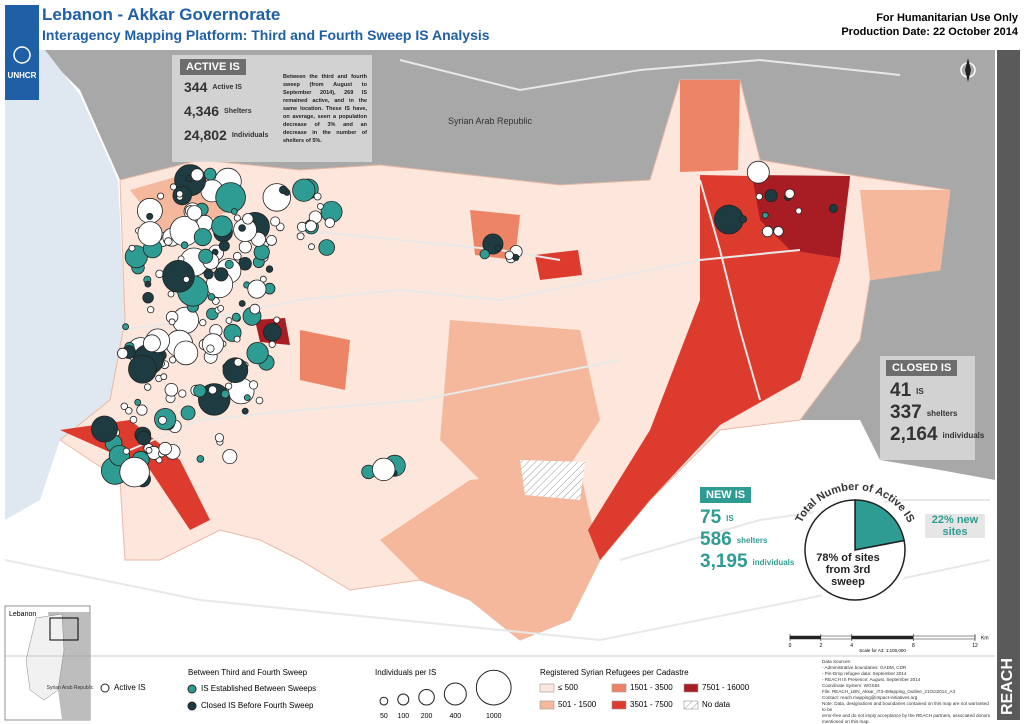  I want to click on logo-icon, so click(22, 55).